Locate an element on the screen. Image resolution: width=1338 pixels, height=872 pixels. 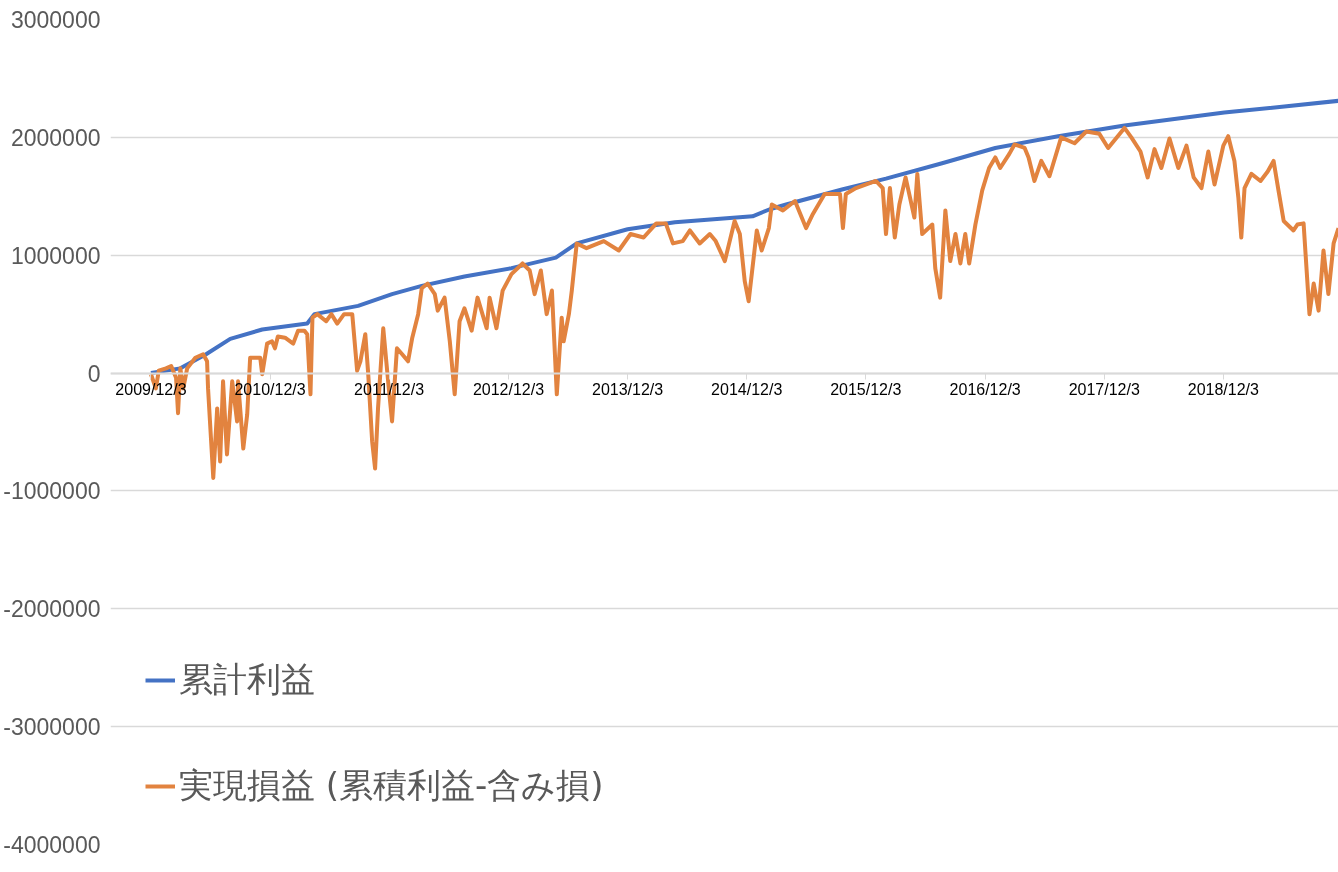
x-tick-label: 2015/12/3 is located at coordinates (866, 390).